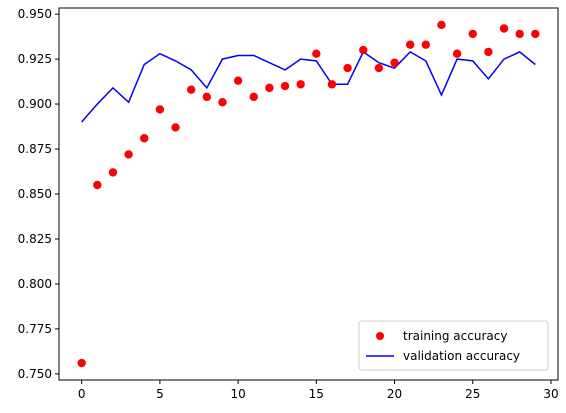 The height and width of the screenshot is (413, 566). Describe the element at coordinates (160, 394) in the screenshot. I see `x-tick-label: 5` at that location.